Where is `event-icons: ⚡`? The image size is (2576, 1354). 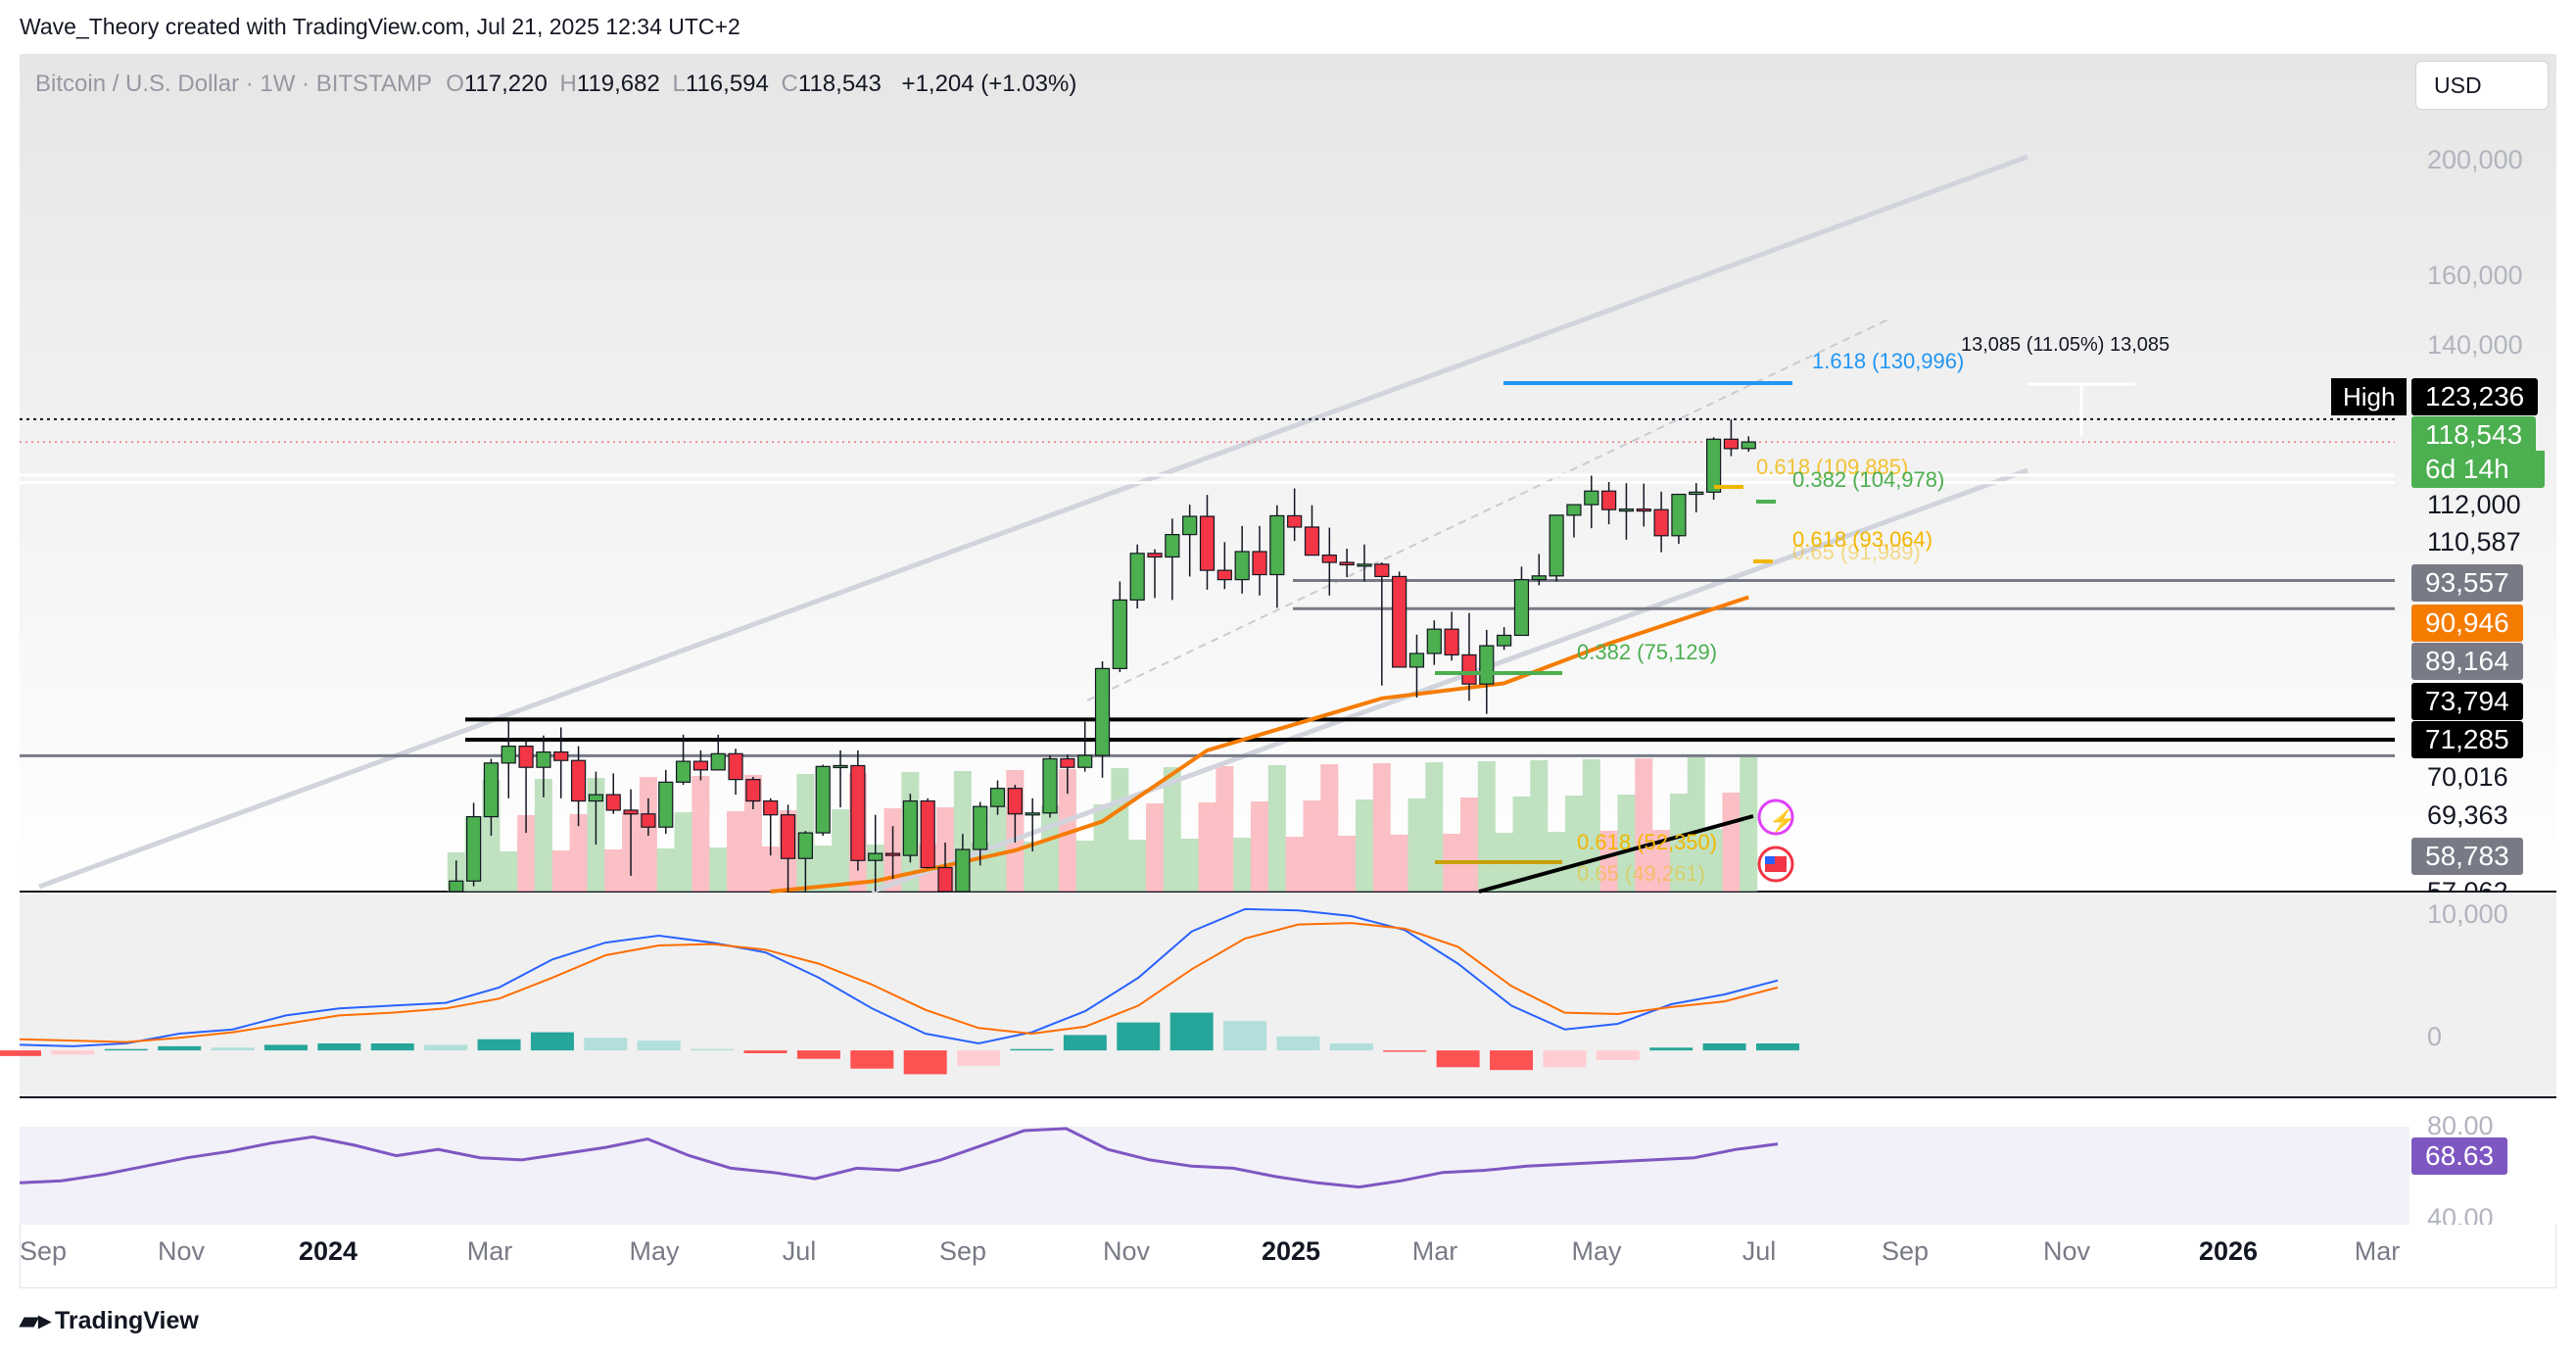 event-icons: ⚡ is located at coordinates (1776, 840).